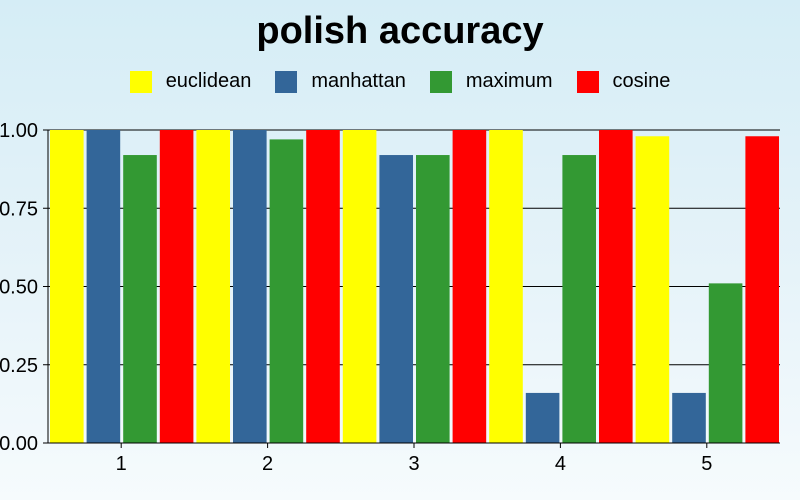 Image resolution: width=800 pixels, height=500 pixels. I want to click on chart-title: polish accuracy, so click(400, 31).